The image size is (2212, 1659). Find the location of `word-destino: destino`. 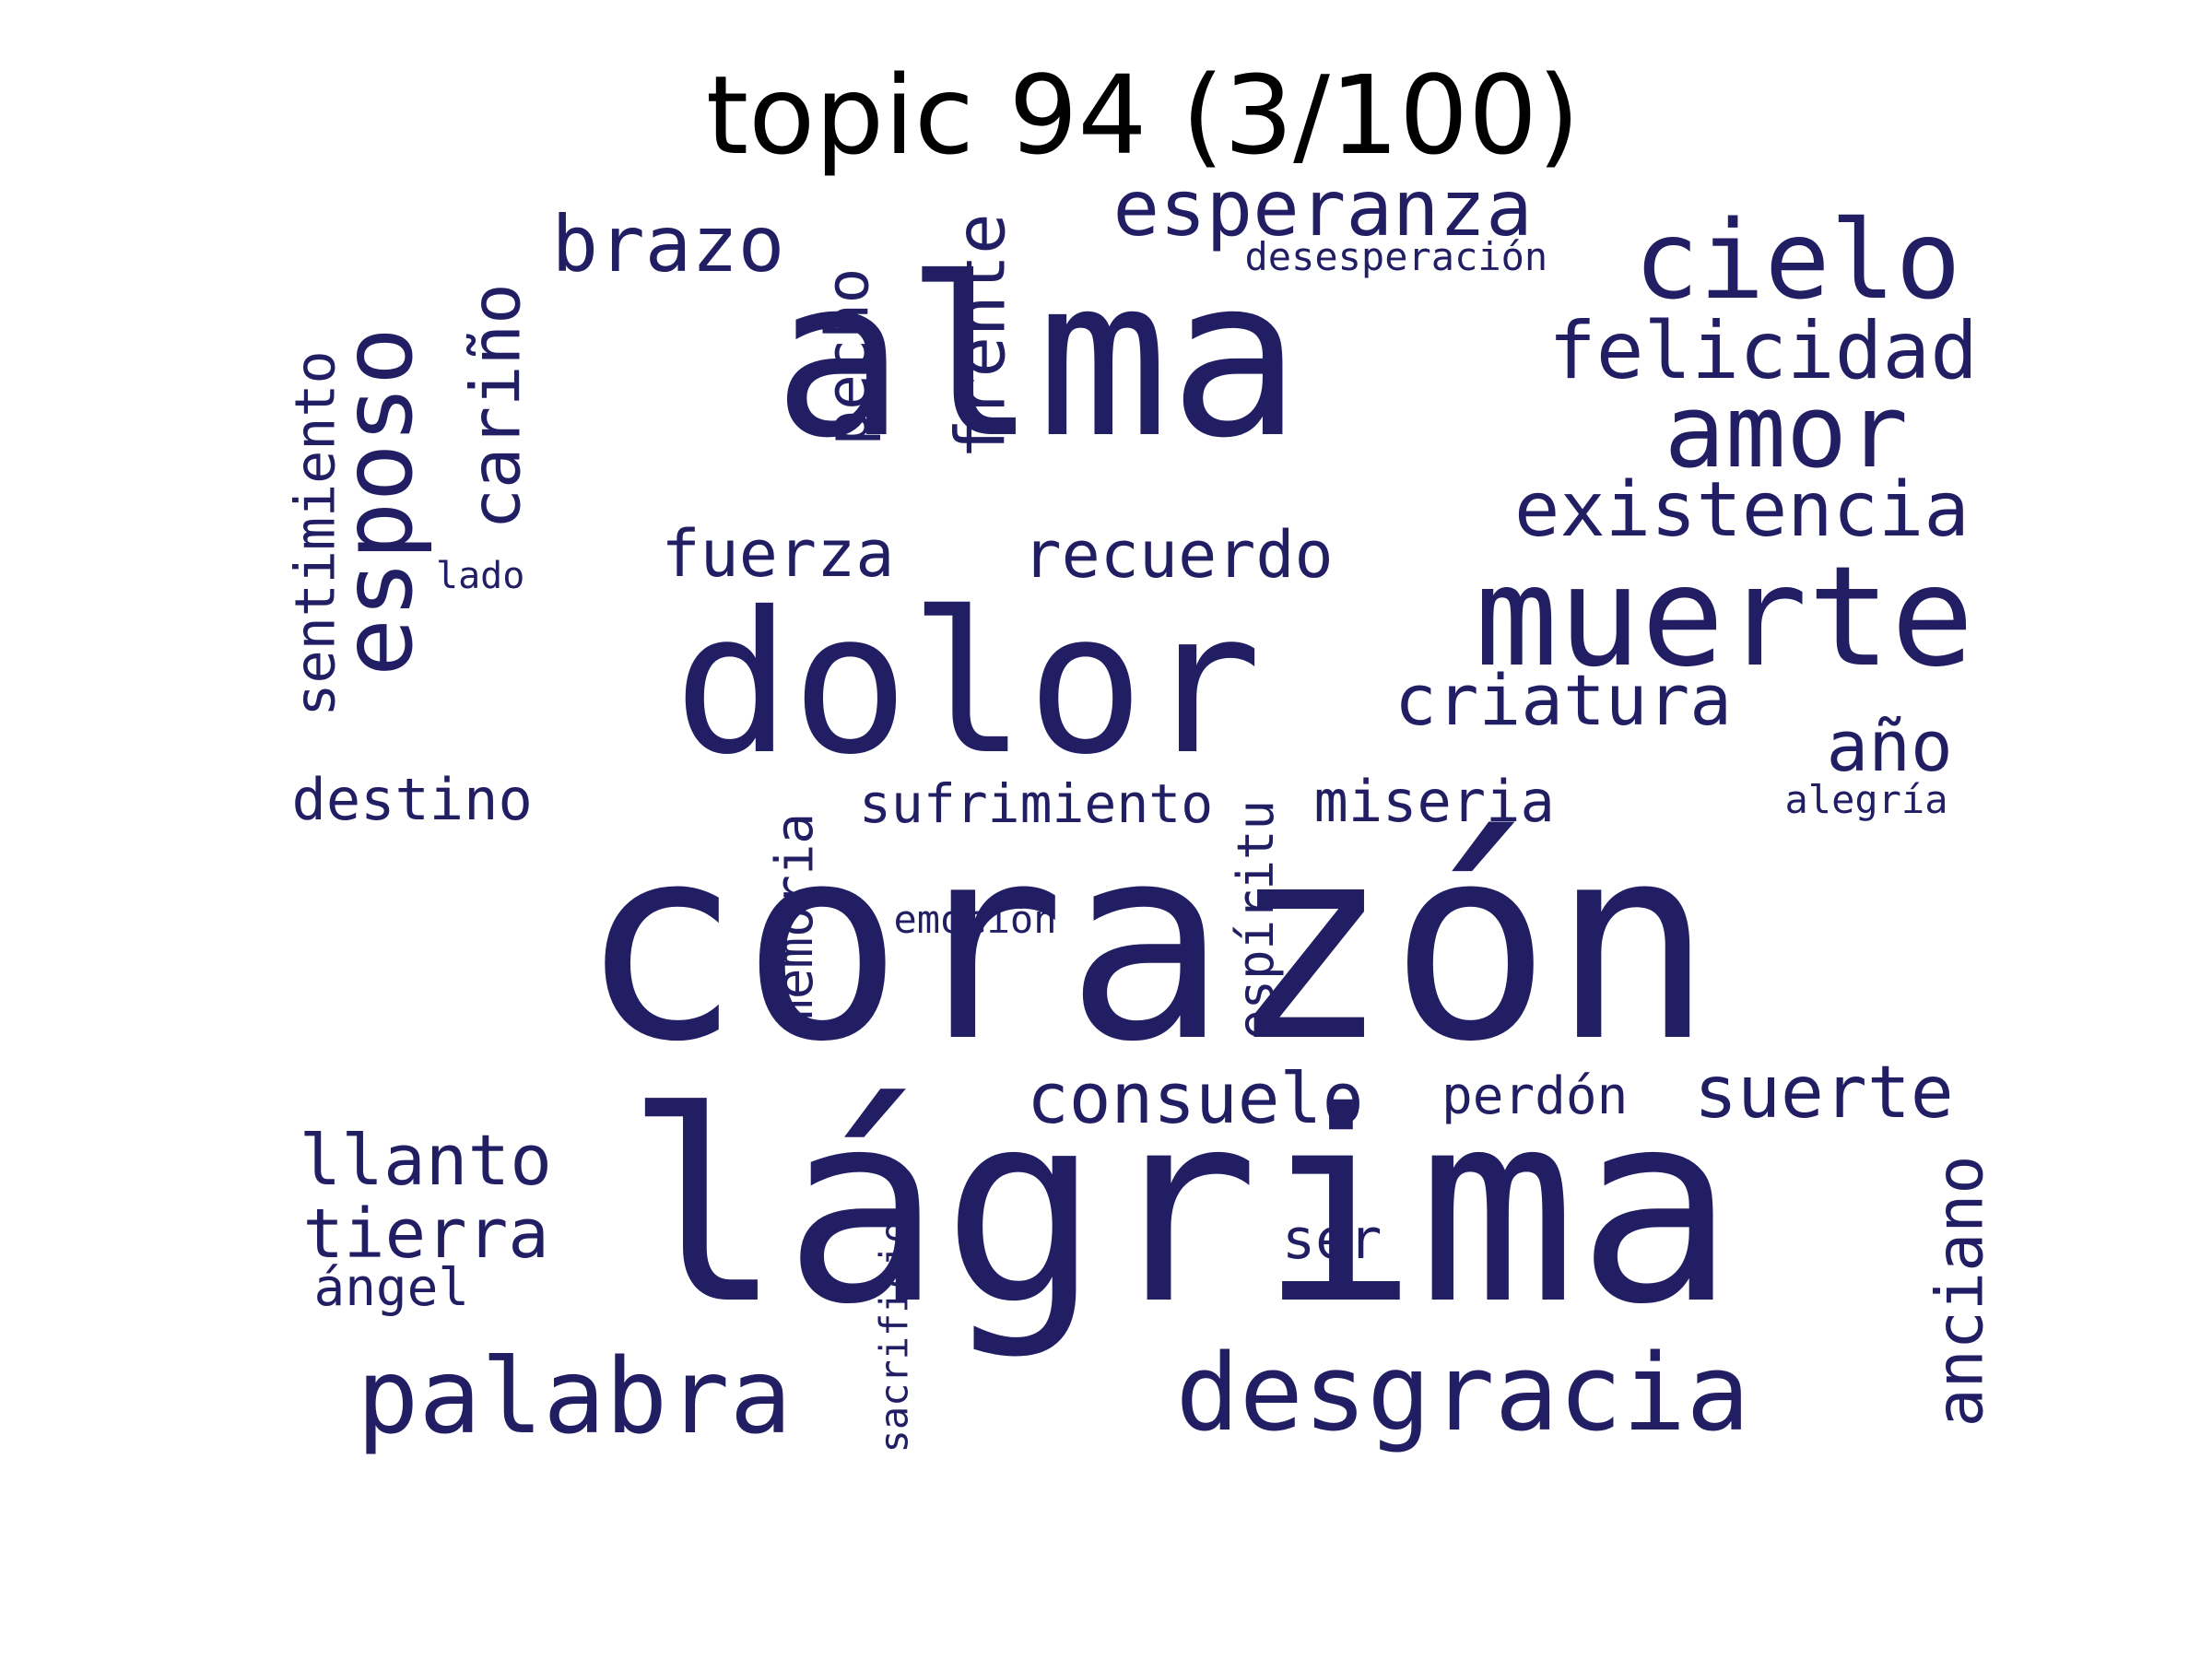

word-destino: destino is located at coordinates (412, 799).